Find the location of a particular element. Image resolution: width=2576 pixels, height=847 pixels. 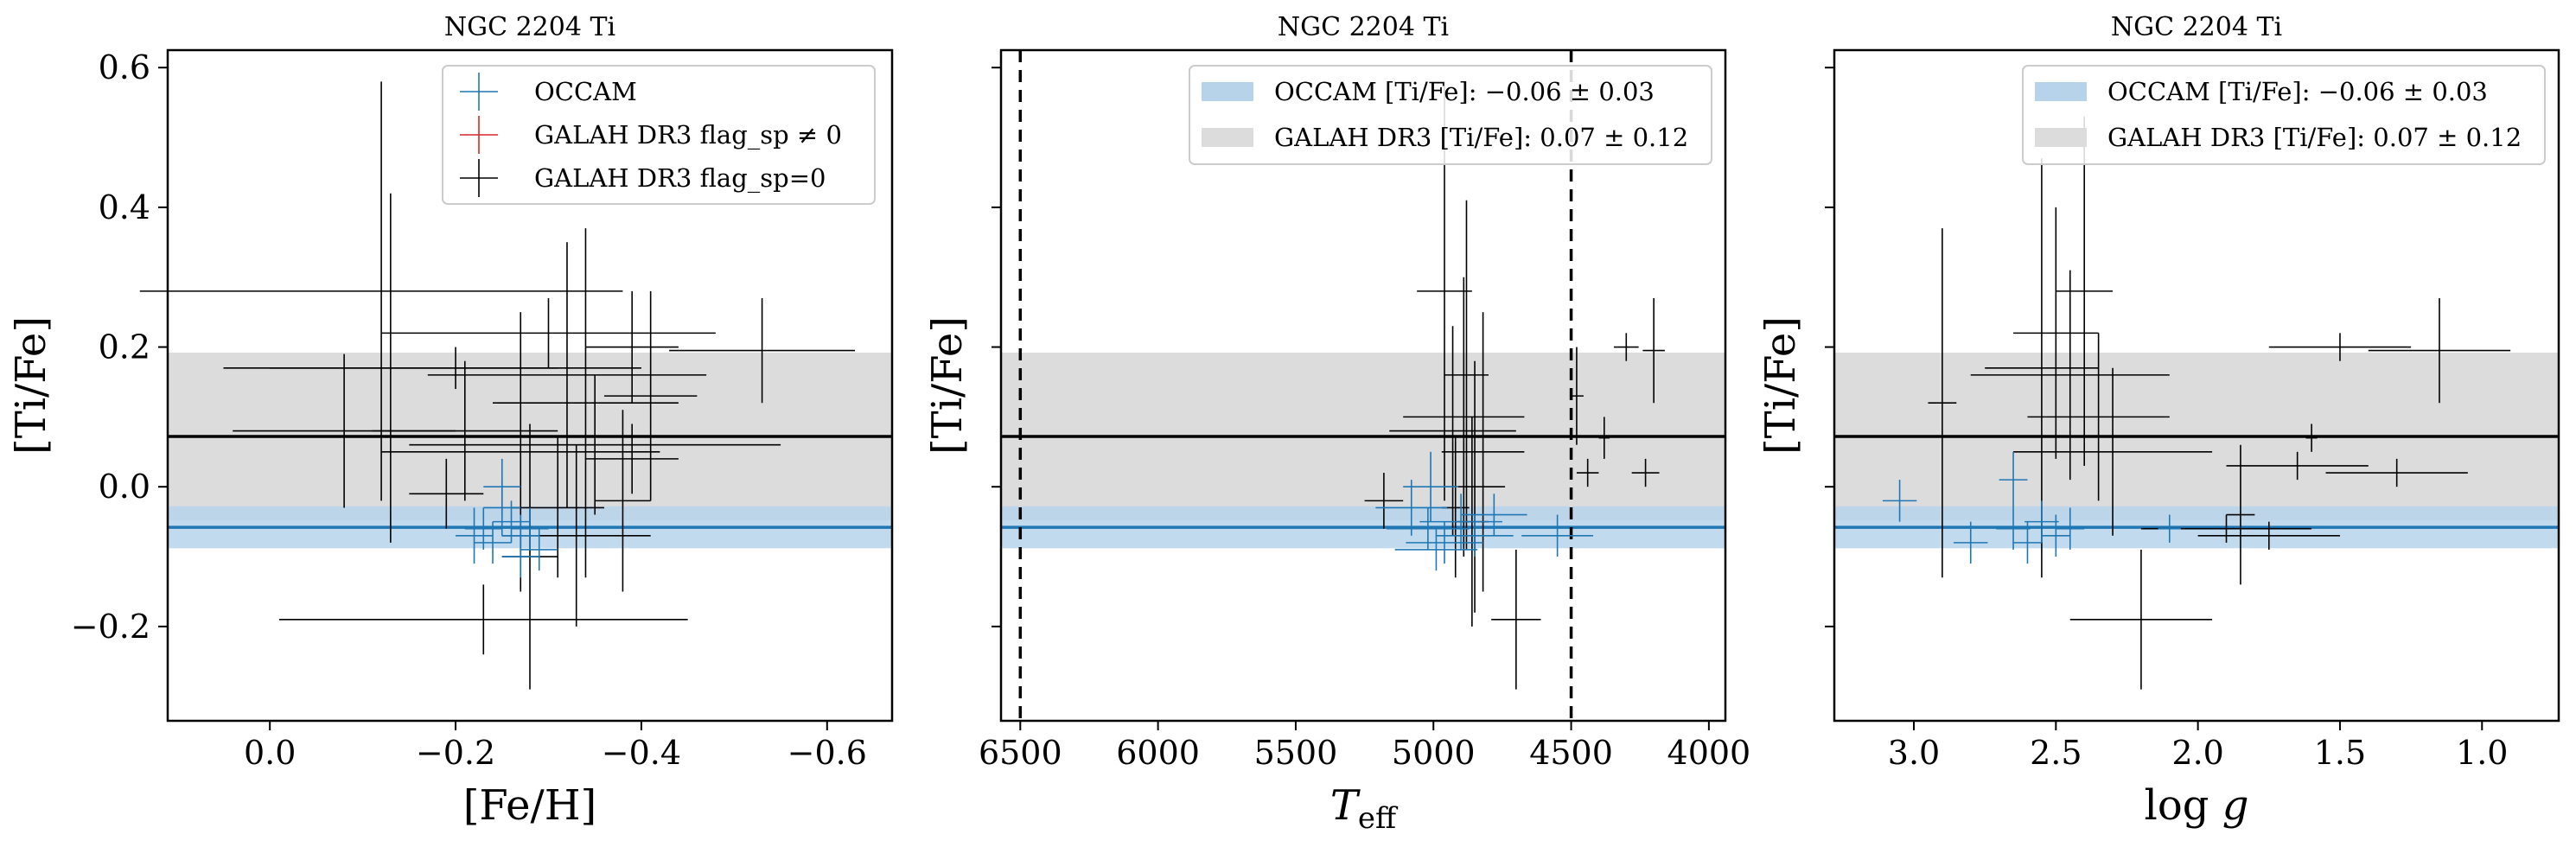

legend-label: OCCAM is located at coordinates (585, 91).